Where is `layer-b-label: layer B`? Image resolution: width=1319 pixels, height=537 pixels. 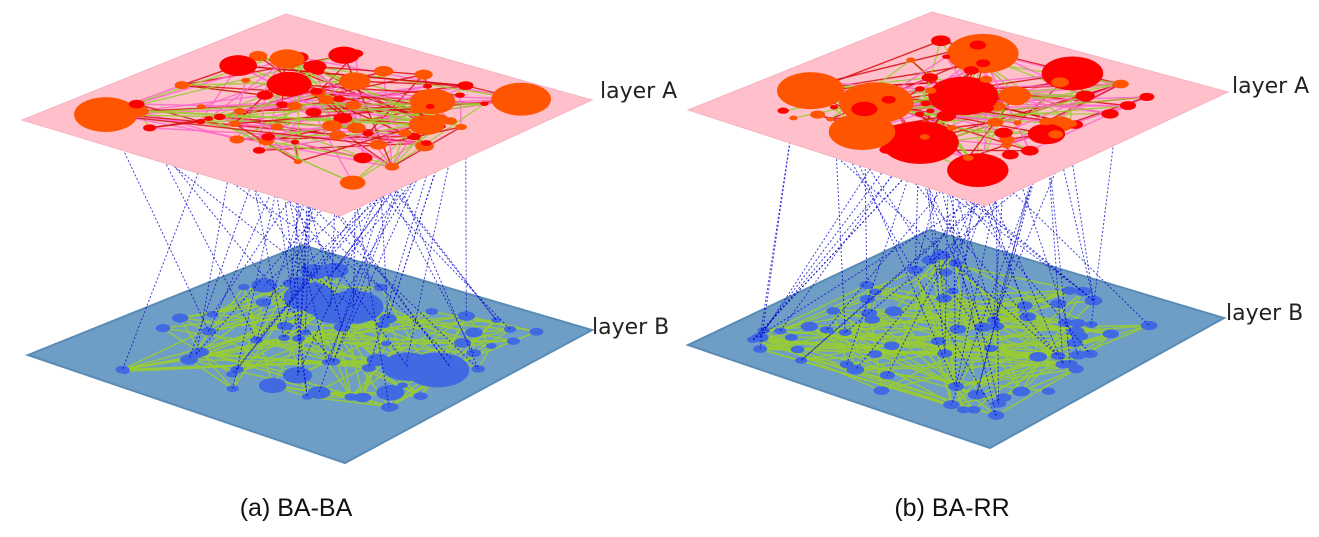
layer-b-label: layer B is located at coordinates (1264, 313).